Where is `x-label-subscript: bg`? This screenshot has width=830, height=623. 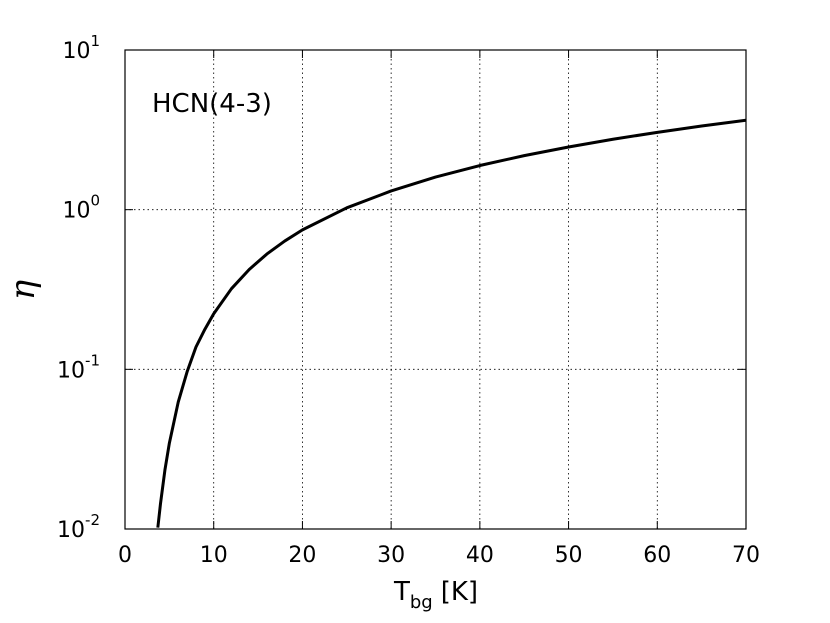
x-label-subscript: bg is located at coordinates (421, 602).